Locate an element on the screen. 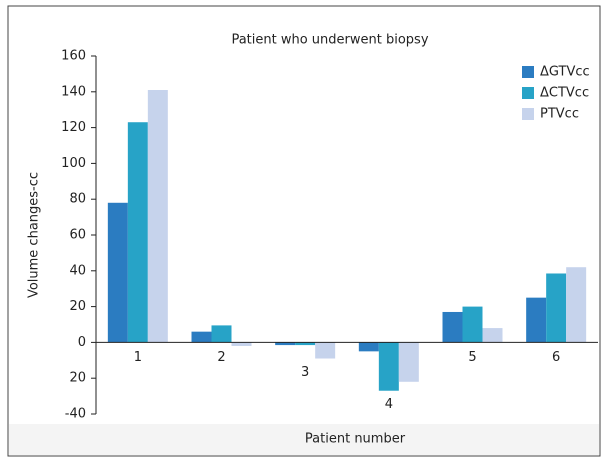 This screenshot has height=462, width=606. y-axis-label: Volume changes-cc is located at coordinates (34, 235).